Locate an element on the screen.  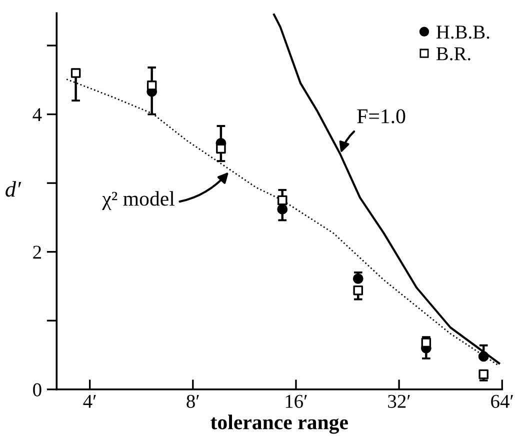
x-tick-label: 4′ is located at coordinates (89, 401).